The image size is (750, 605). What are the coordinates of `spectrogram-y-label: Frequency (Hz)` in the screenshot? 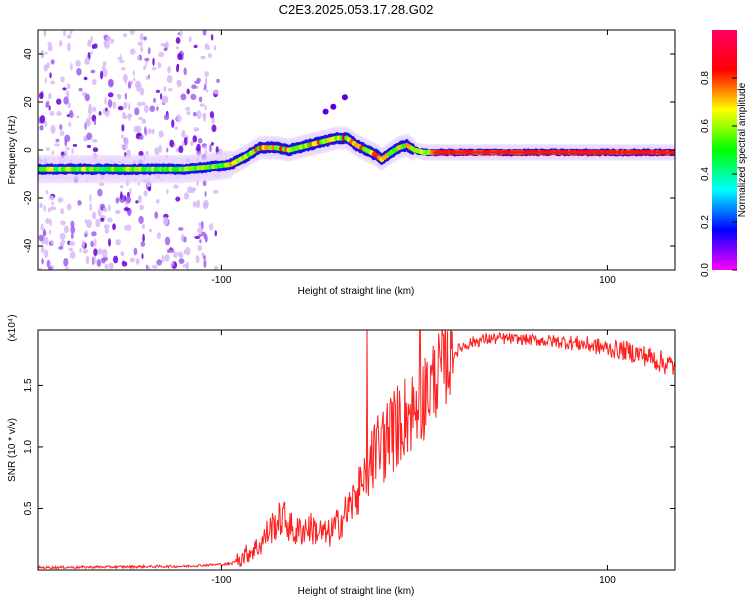 It's located at (12, 150).